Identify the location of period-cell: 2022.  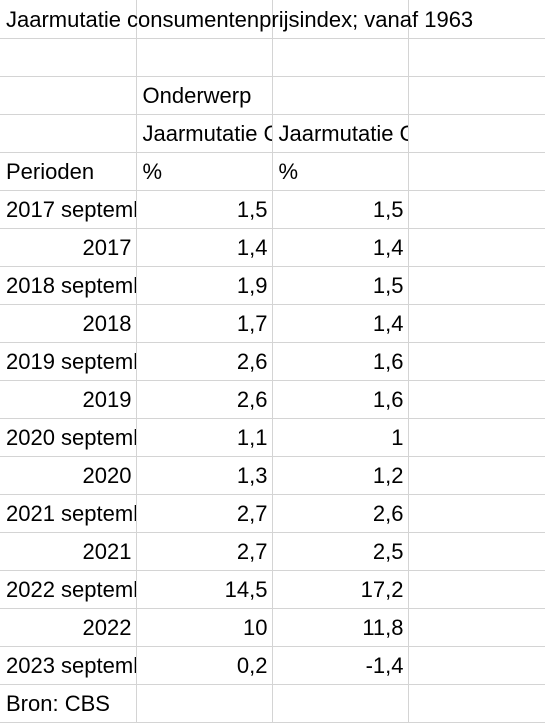
(68, 627).